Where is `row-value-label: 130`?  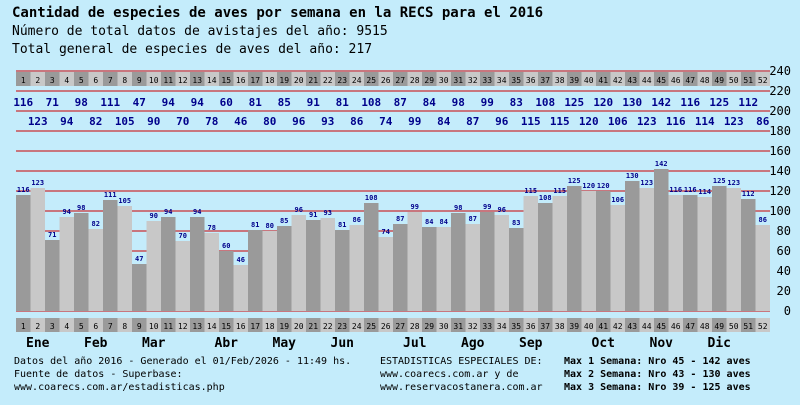
row-value-label: 130 is located at coordinates (632, 102).